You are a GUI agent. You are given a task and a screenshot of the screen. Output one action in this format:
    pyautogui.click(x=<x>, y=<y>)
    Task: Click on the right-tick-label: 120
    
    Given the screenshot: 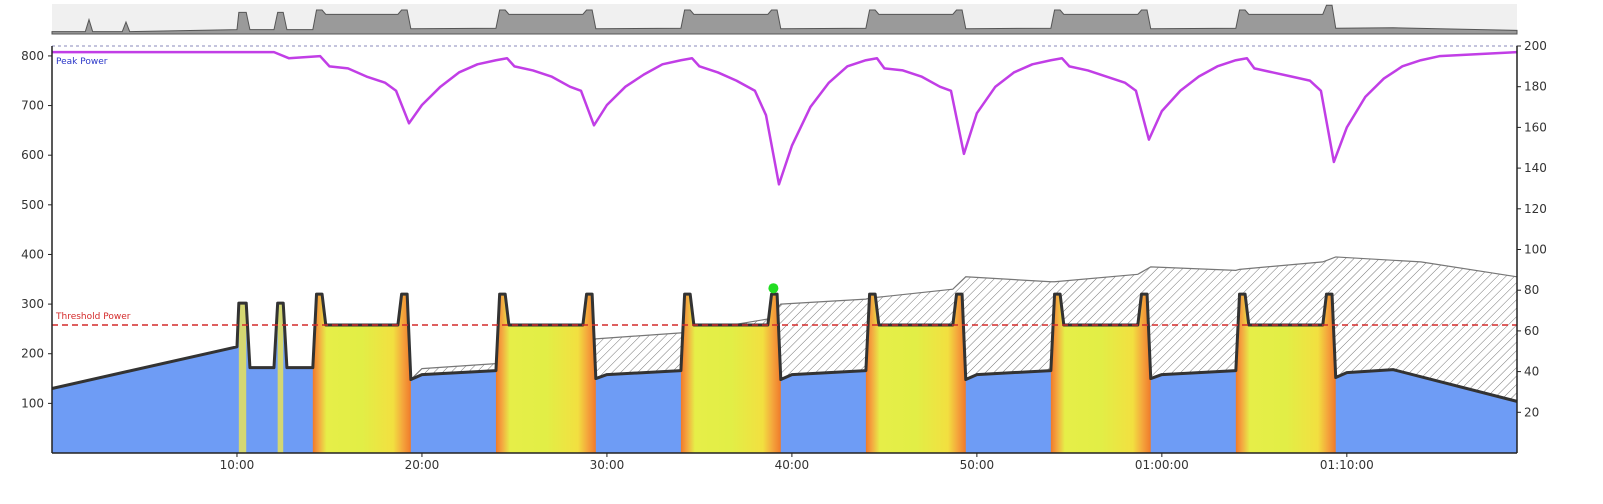 What is the action you would take?
    pyautogui.click(x=1535, y=209)
    